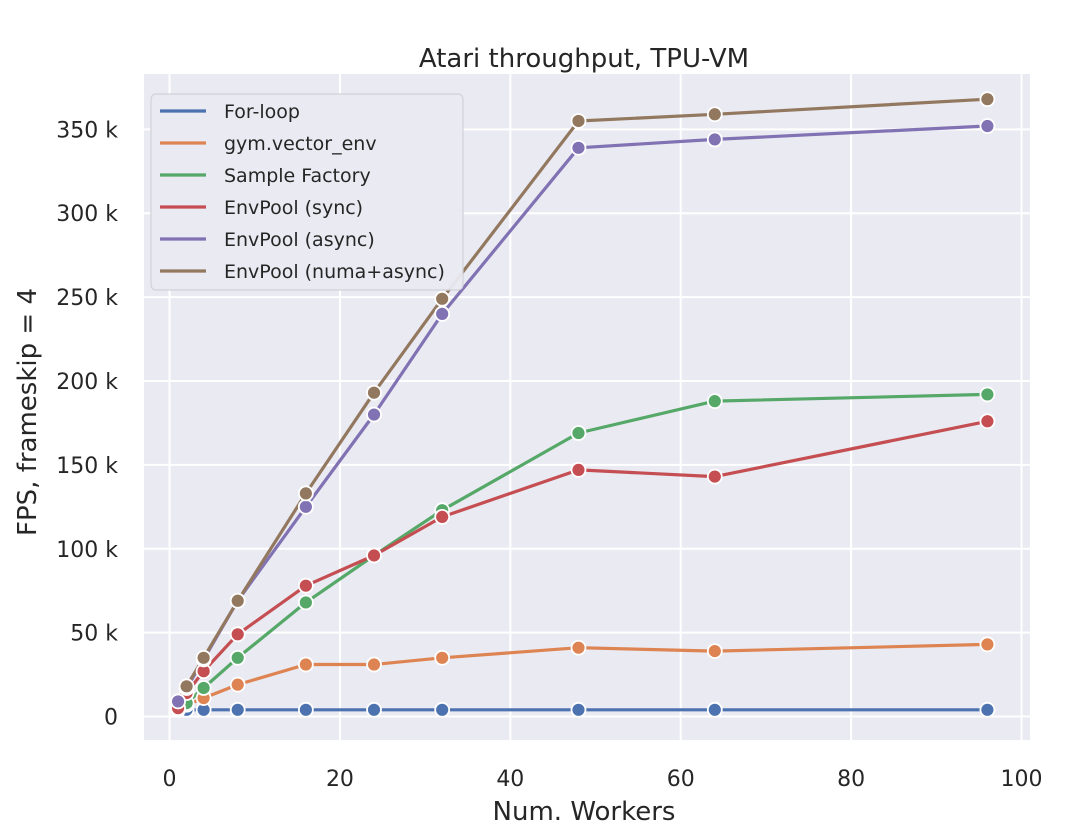 The width and height of the screenshot is (1080, 832). What do you see at coordinates (87, 298) in the screenshot?
I see `y-tick-label: 250 k` at bounding box center [87, 298].